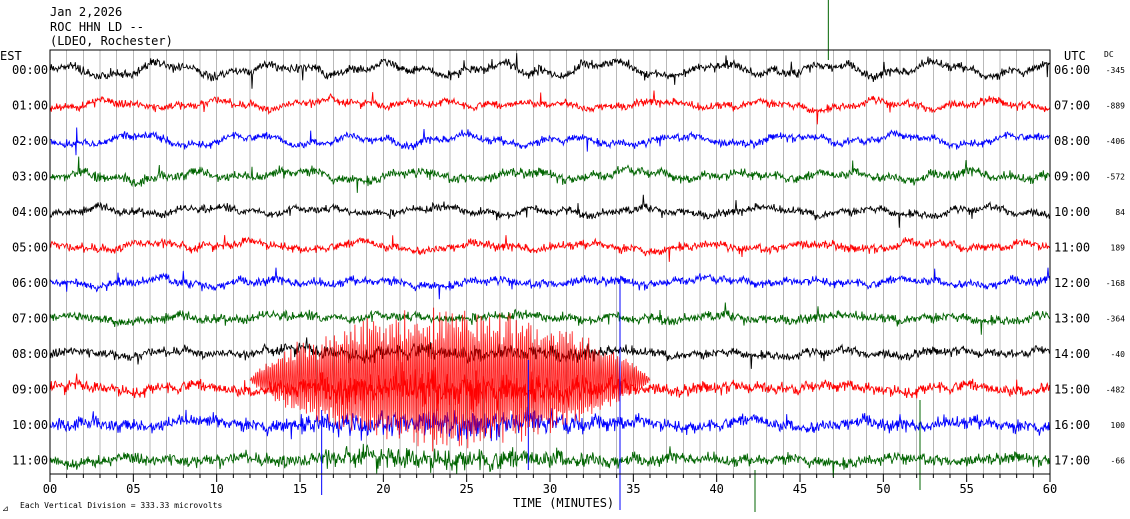 The height and width of the screenshot is (519, 1130). Describe the element at coordinates (1118, 354) in the screenshot. I see `dc-offset-value: -40` at that location.